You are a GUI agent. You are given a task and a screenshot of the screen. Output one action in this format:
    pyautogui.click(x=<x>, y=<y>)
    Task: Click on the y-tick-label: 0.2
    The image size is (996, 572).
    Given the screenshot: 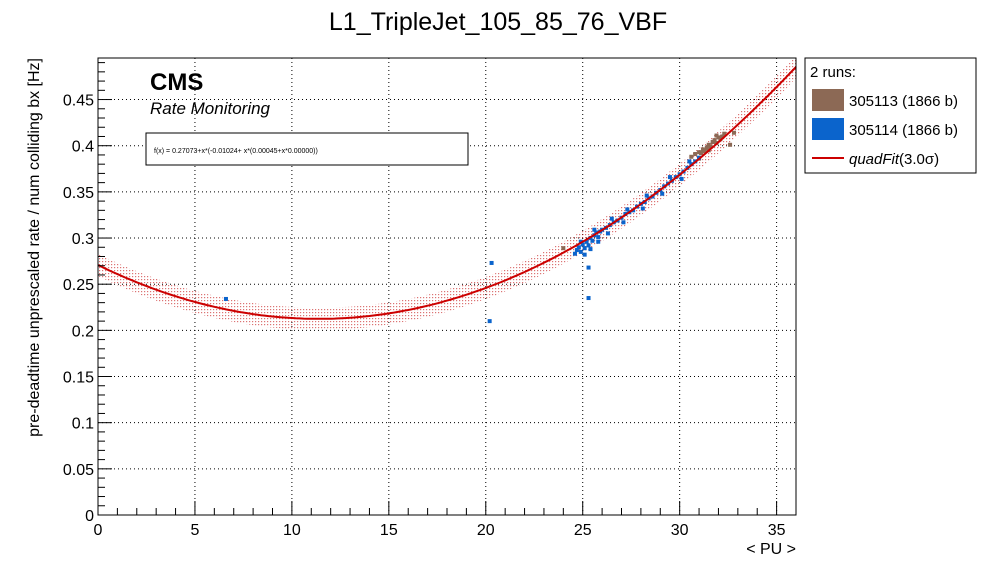 What is the action you would take?
    pyautogui.click(x=83, y=331)
    